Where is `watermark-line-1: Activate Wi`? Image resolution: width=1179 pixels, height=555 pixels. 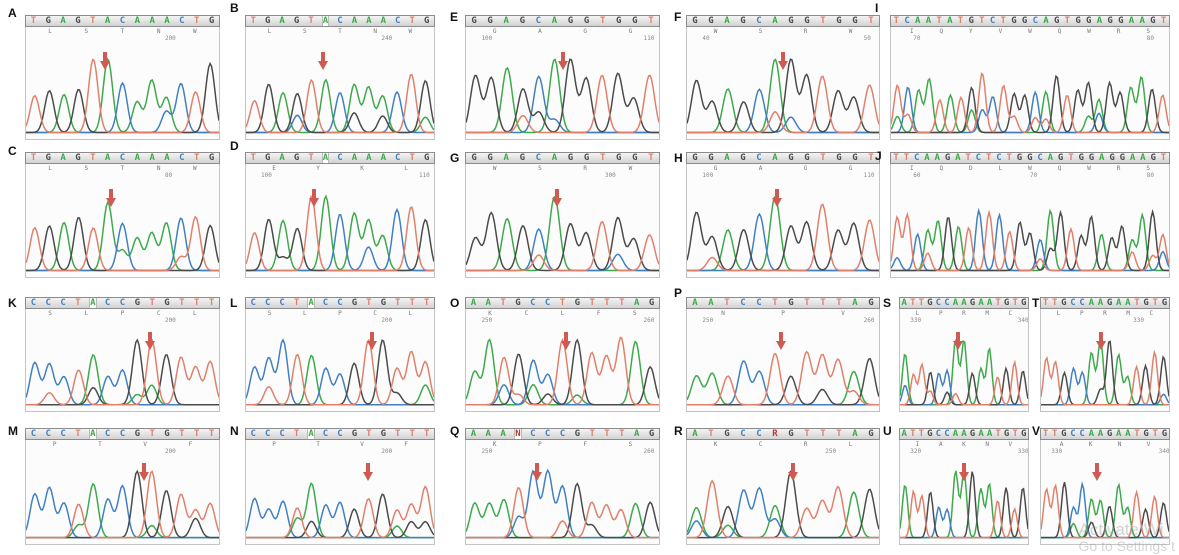 watermark-line-1: Activate Wi is located at coordinates (1121, 529).